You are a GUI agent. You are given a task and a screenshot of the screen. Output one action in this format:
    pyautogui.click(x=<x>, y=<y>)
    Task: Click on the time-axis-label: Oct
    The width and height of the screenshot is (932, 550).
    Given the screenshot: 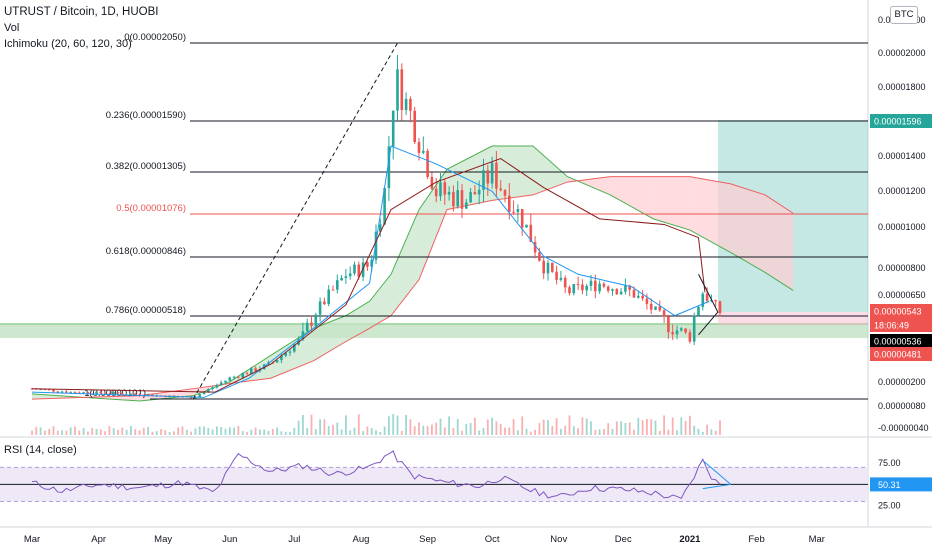 What is the action you would take?
    pyautogui.click(x=492, y=539)
    